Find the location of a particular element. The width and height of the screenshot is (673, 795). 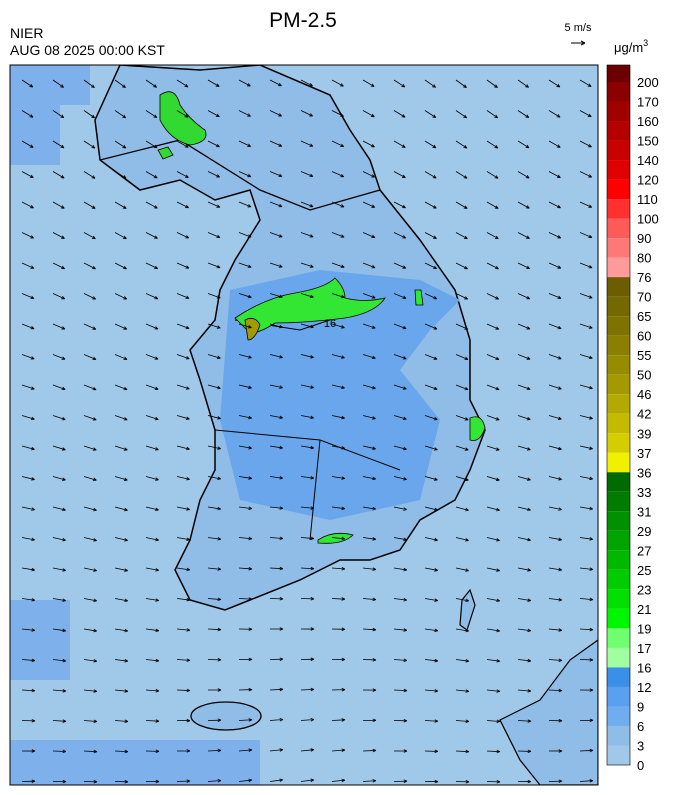

colorbar-label: 70 is located at coordinates (644, 297).